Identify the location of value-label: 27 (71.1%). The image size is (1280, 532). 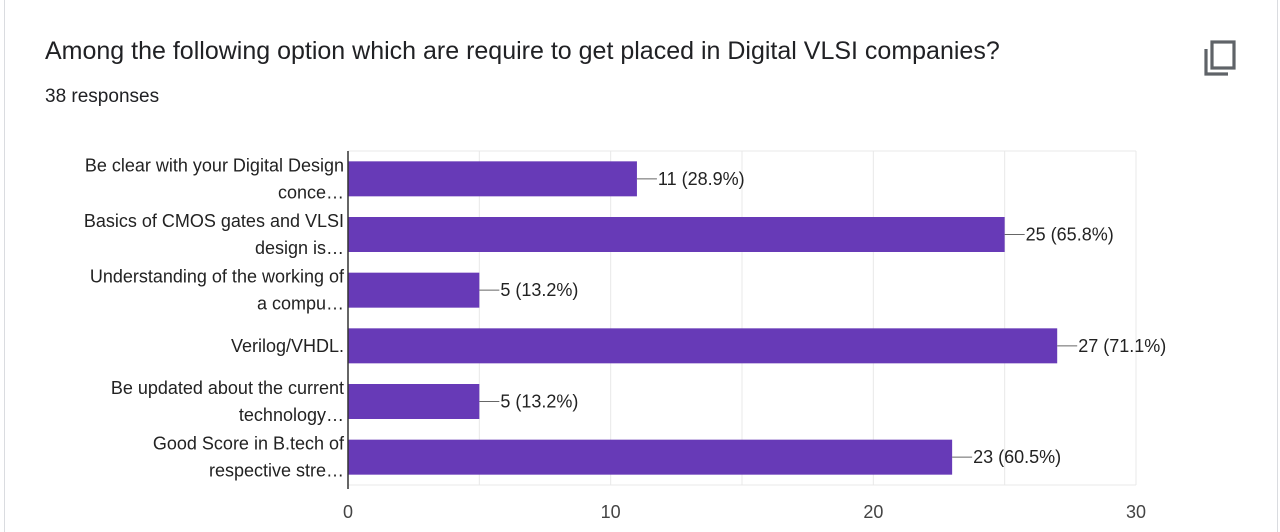
(1122, 346).